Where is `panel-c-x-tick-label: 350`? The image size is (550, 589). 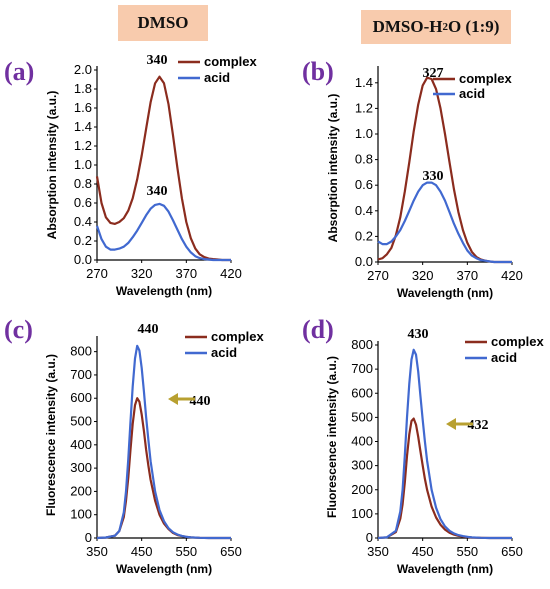 panel-c-x-tick-label: 350 is located at coordinates (97, 551).